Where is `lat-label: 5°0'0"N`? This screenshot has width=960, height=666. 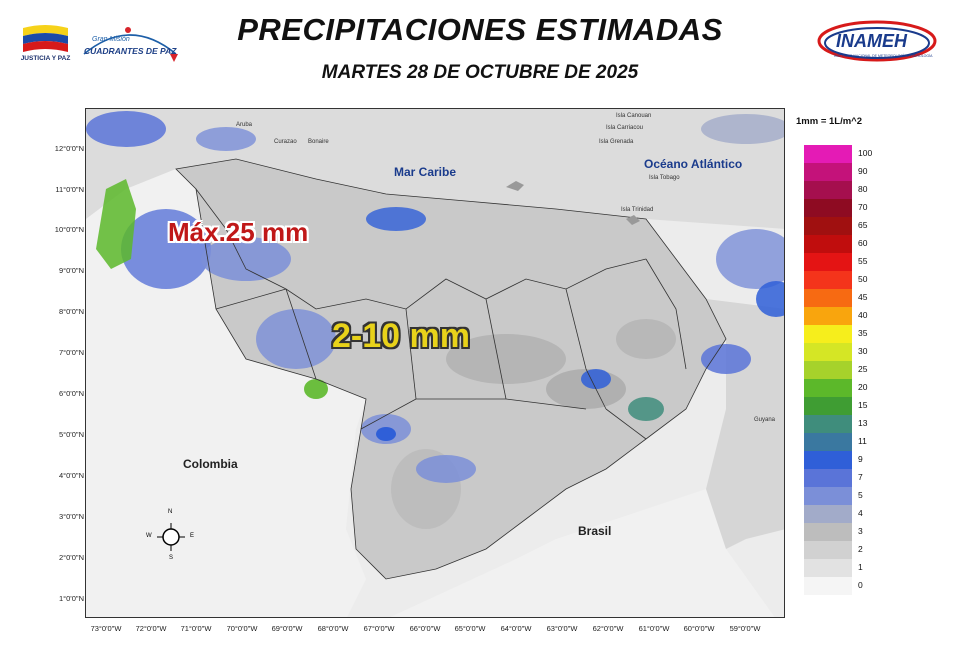 lat-label: 5°0'0"N is located at coordinates (71, 434).